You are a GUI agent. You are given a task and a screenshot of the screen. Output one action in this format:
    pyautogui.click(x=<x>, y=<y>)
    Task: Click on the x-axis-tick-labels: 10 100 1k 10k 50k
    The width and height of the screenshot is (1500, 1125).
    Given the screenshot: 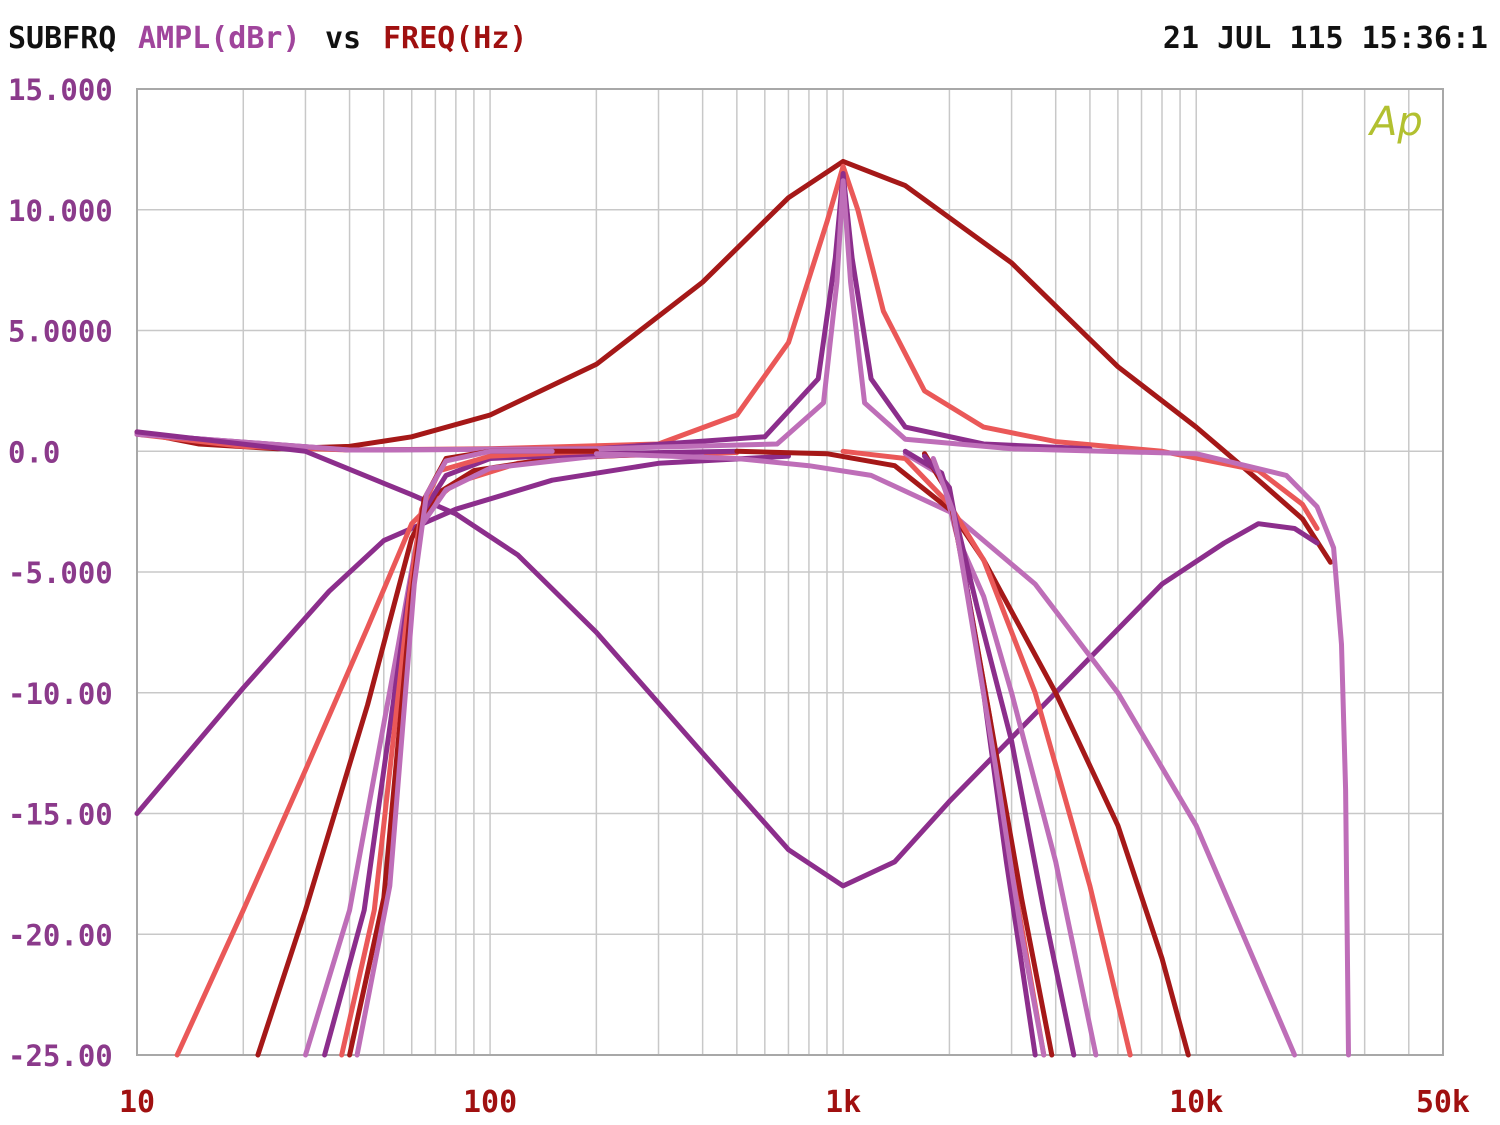 What is the action you would take?
    pyautogui.click(x=794, y=1102)
    